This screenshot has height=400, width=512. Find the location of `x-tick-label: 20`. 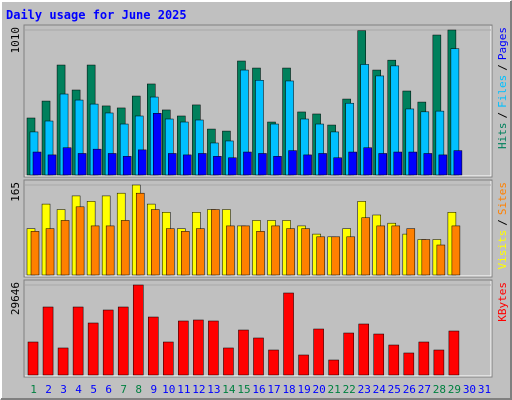

x-tick-label: 20 is located at coordinates (319, 389).